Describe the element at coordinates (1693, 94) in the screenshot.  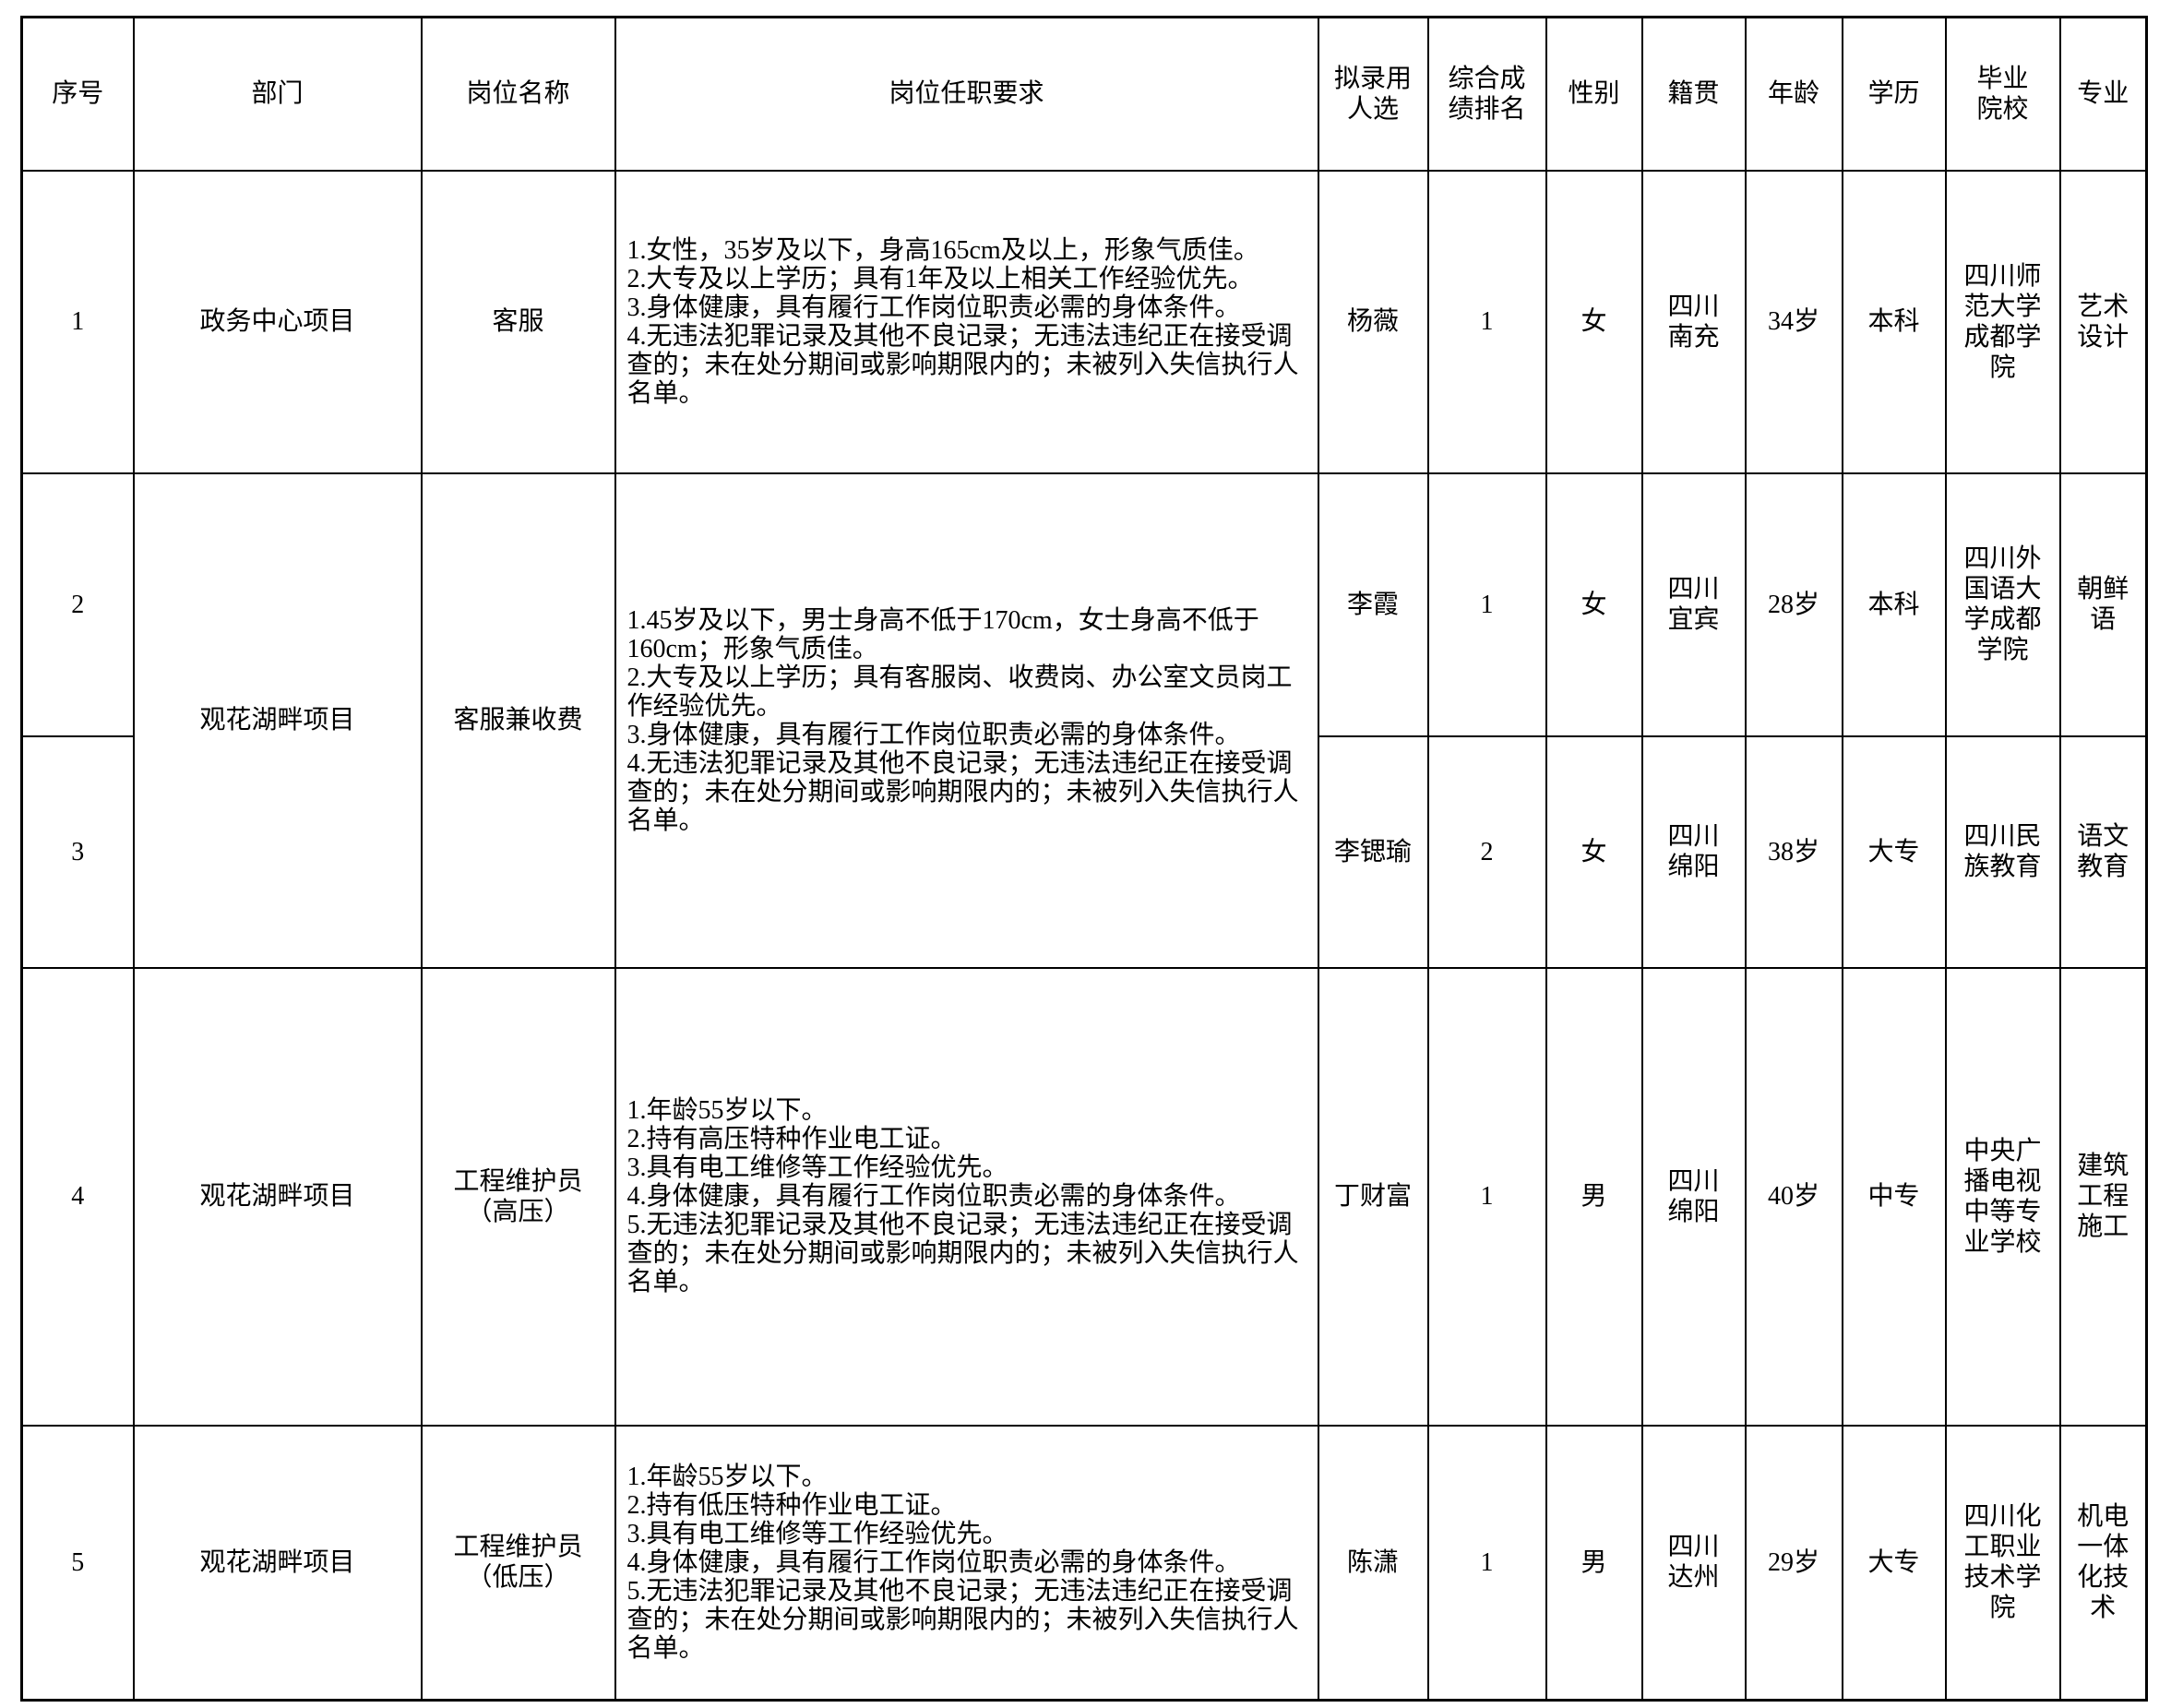
I see `col-header-origin: 籍贯` at that location.